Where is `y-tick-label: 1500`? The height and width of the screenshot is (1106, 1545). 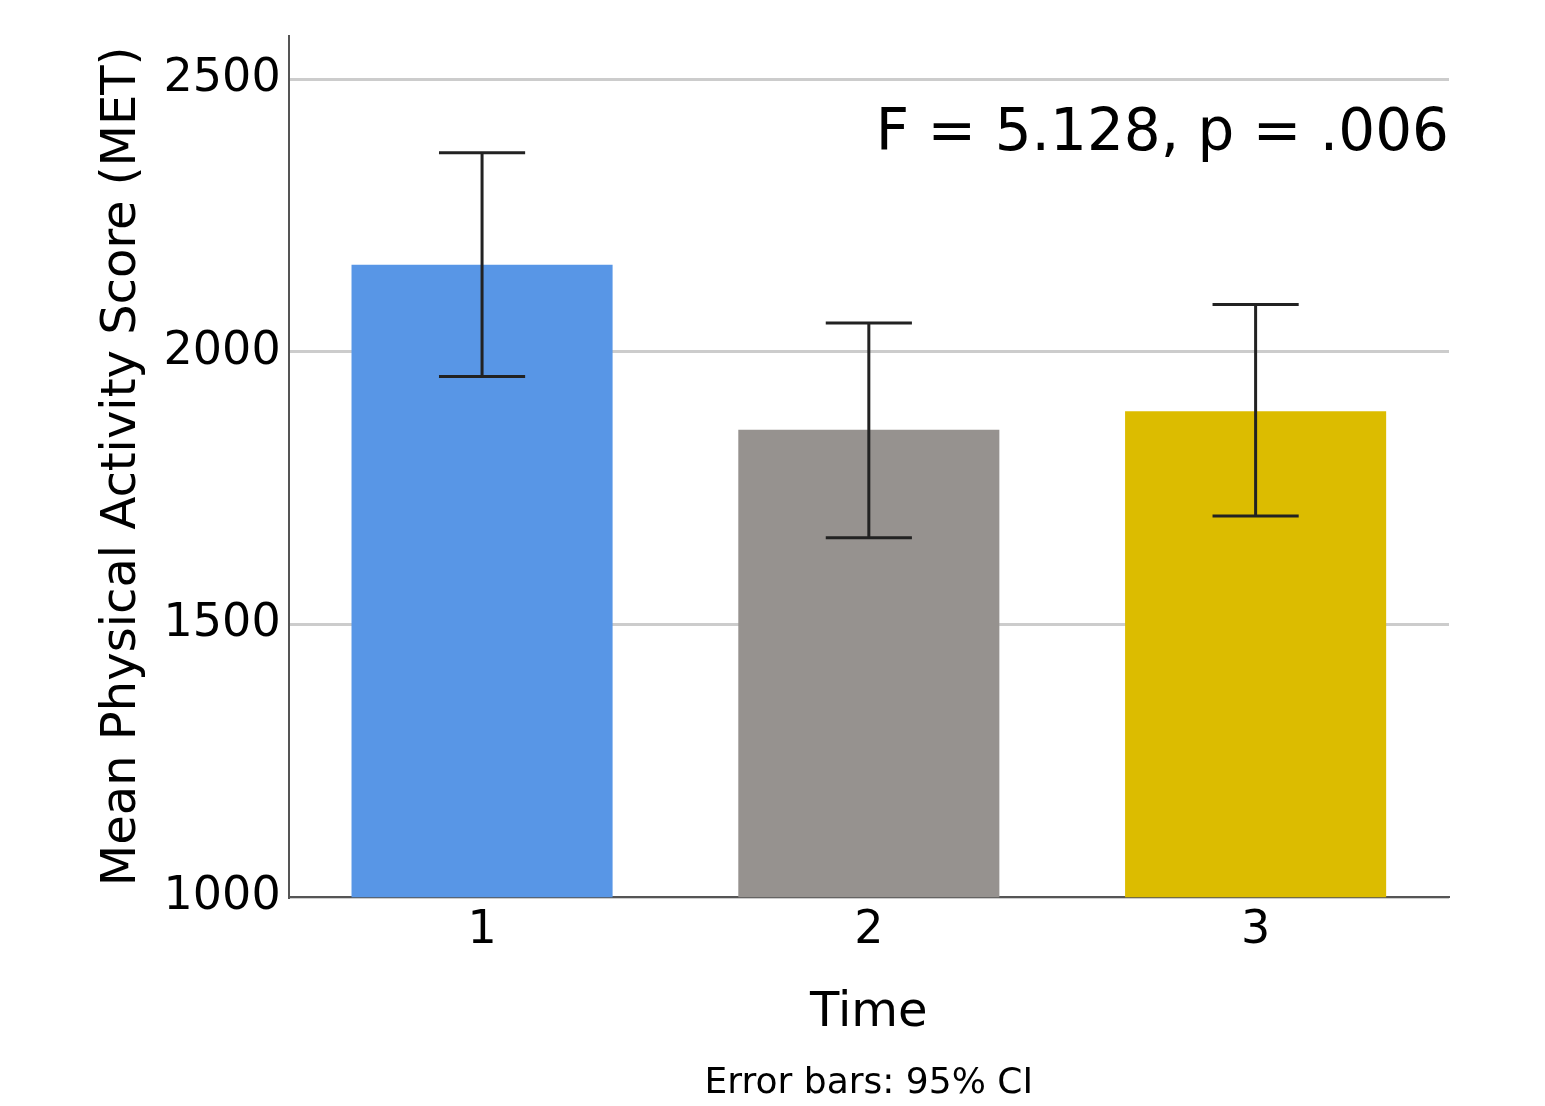 y-tick-label: 1500 is located at coordinates (222, 620).